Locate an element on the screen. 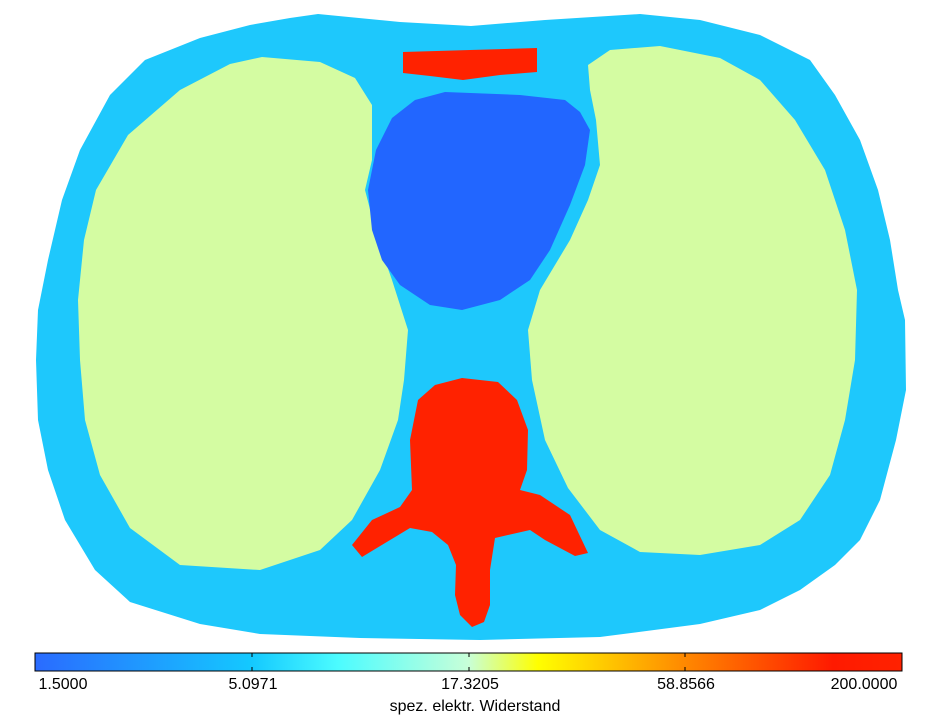 The width and height of the screenshot is (944, 722). colorbar-title: spez. elektr. Widerstand is located at coordinates (475, 706).